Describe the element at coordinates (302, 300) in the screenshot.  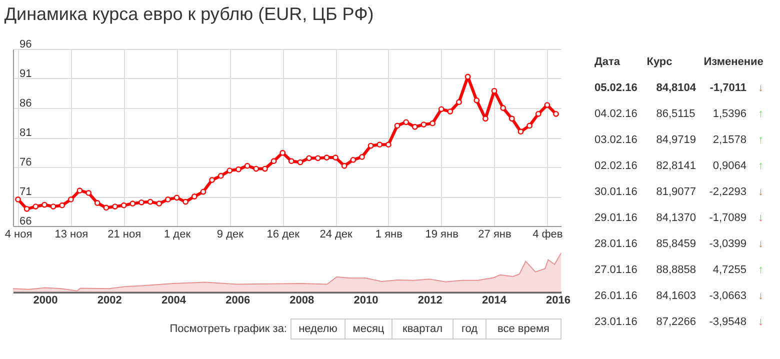
I see `x-tick-label: 2008` at that location.